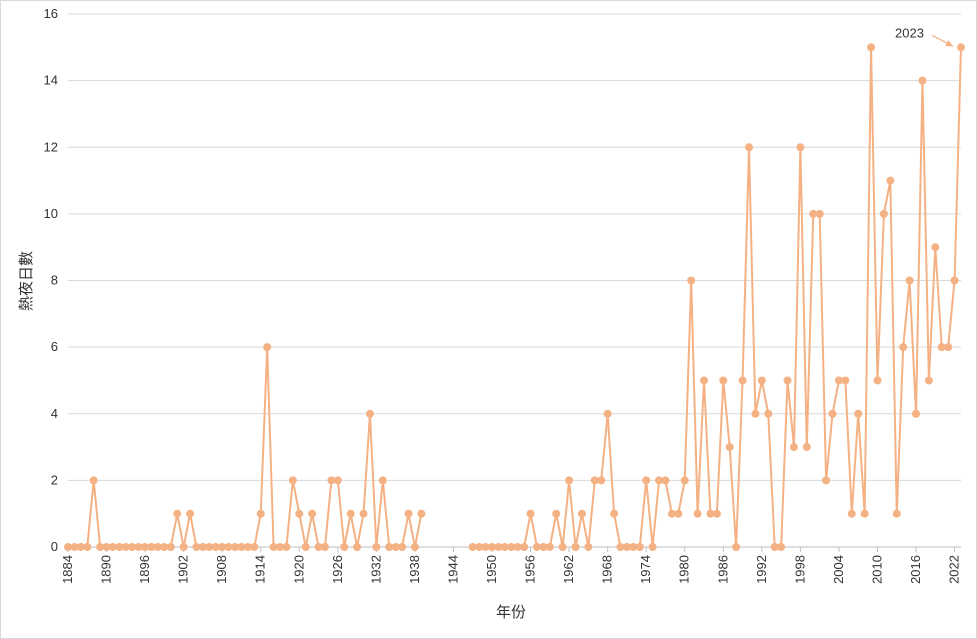  What do you see at coordinates (761, 569) in the screenshot?
I see `x-tick-label: 1992` at bounding box center [761, 569].